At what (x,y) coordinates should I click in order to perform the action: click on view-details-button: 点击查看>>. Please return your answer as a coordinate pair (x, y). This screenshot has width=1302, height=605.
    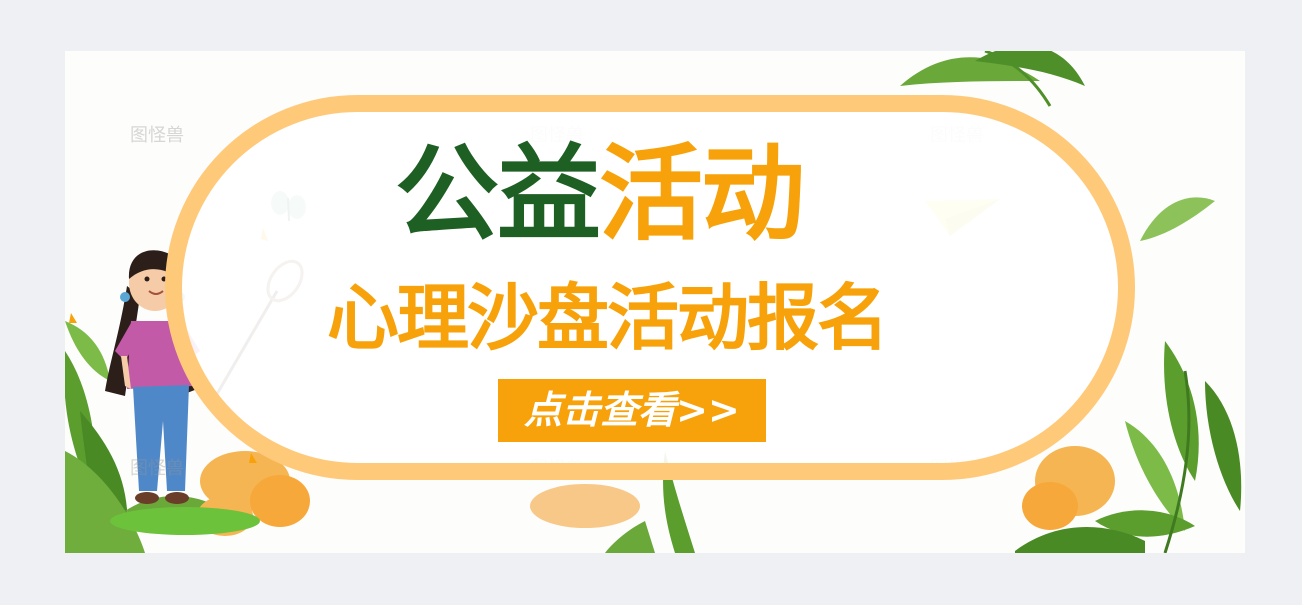
    Looking at the image, I should click on (632, 410).